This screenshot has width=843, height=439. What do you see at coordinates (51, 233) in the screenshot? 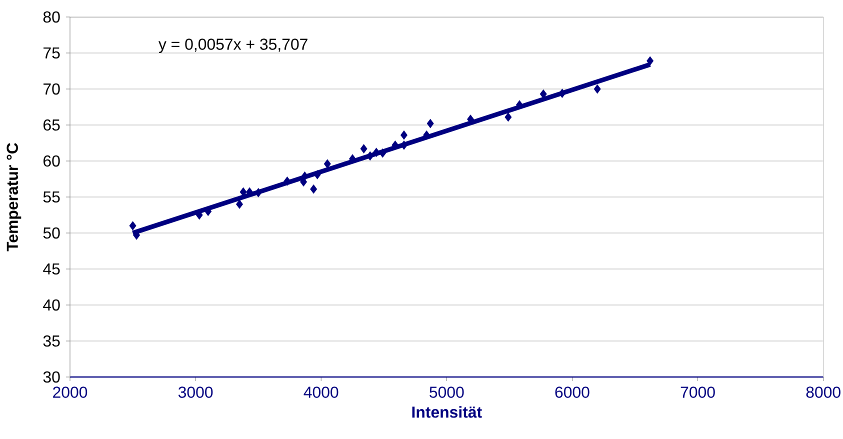
I see `y-tick-label: 50` at bounding box center [51, 233].